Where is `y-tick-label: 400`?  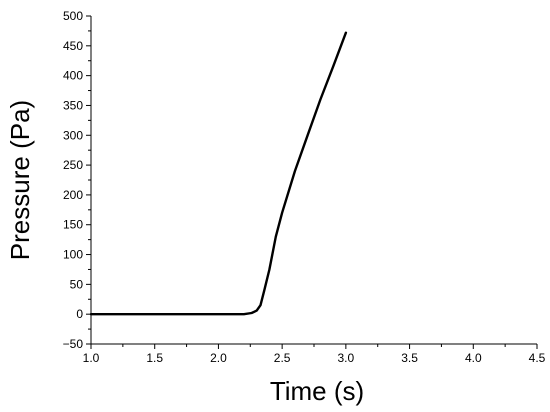
y-tick-label: 400 is located at coordinates (73, 76).